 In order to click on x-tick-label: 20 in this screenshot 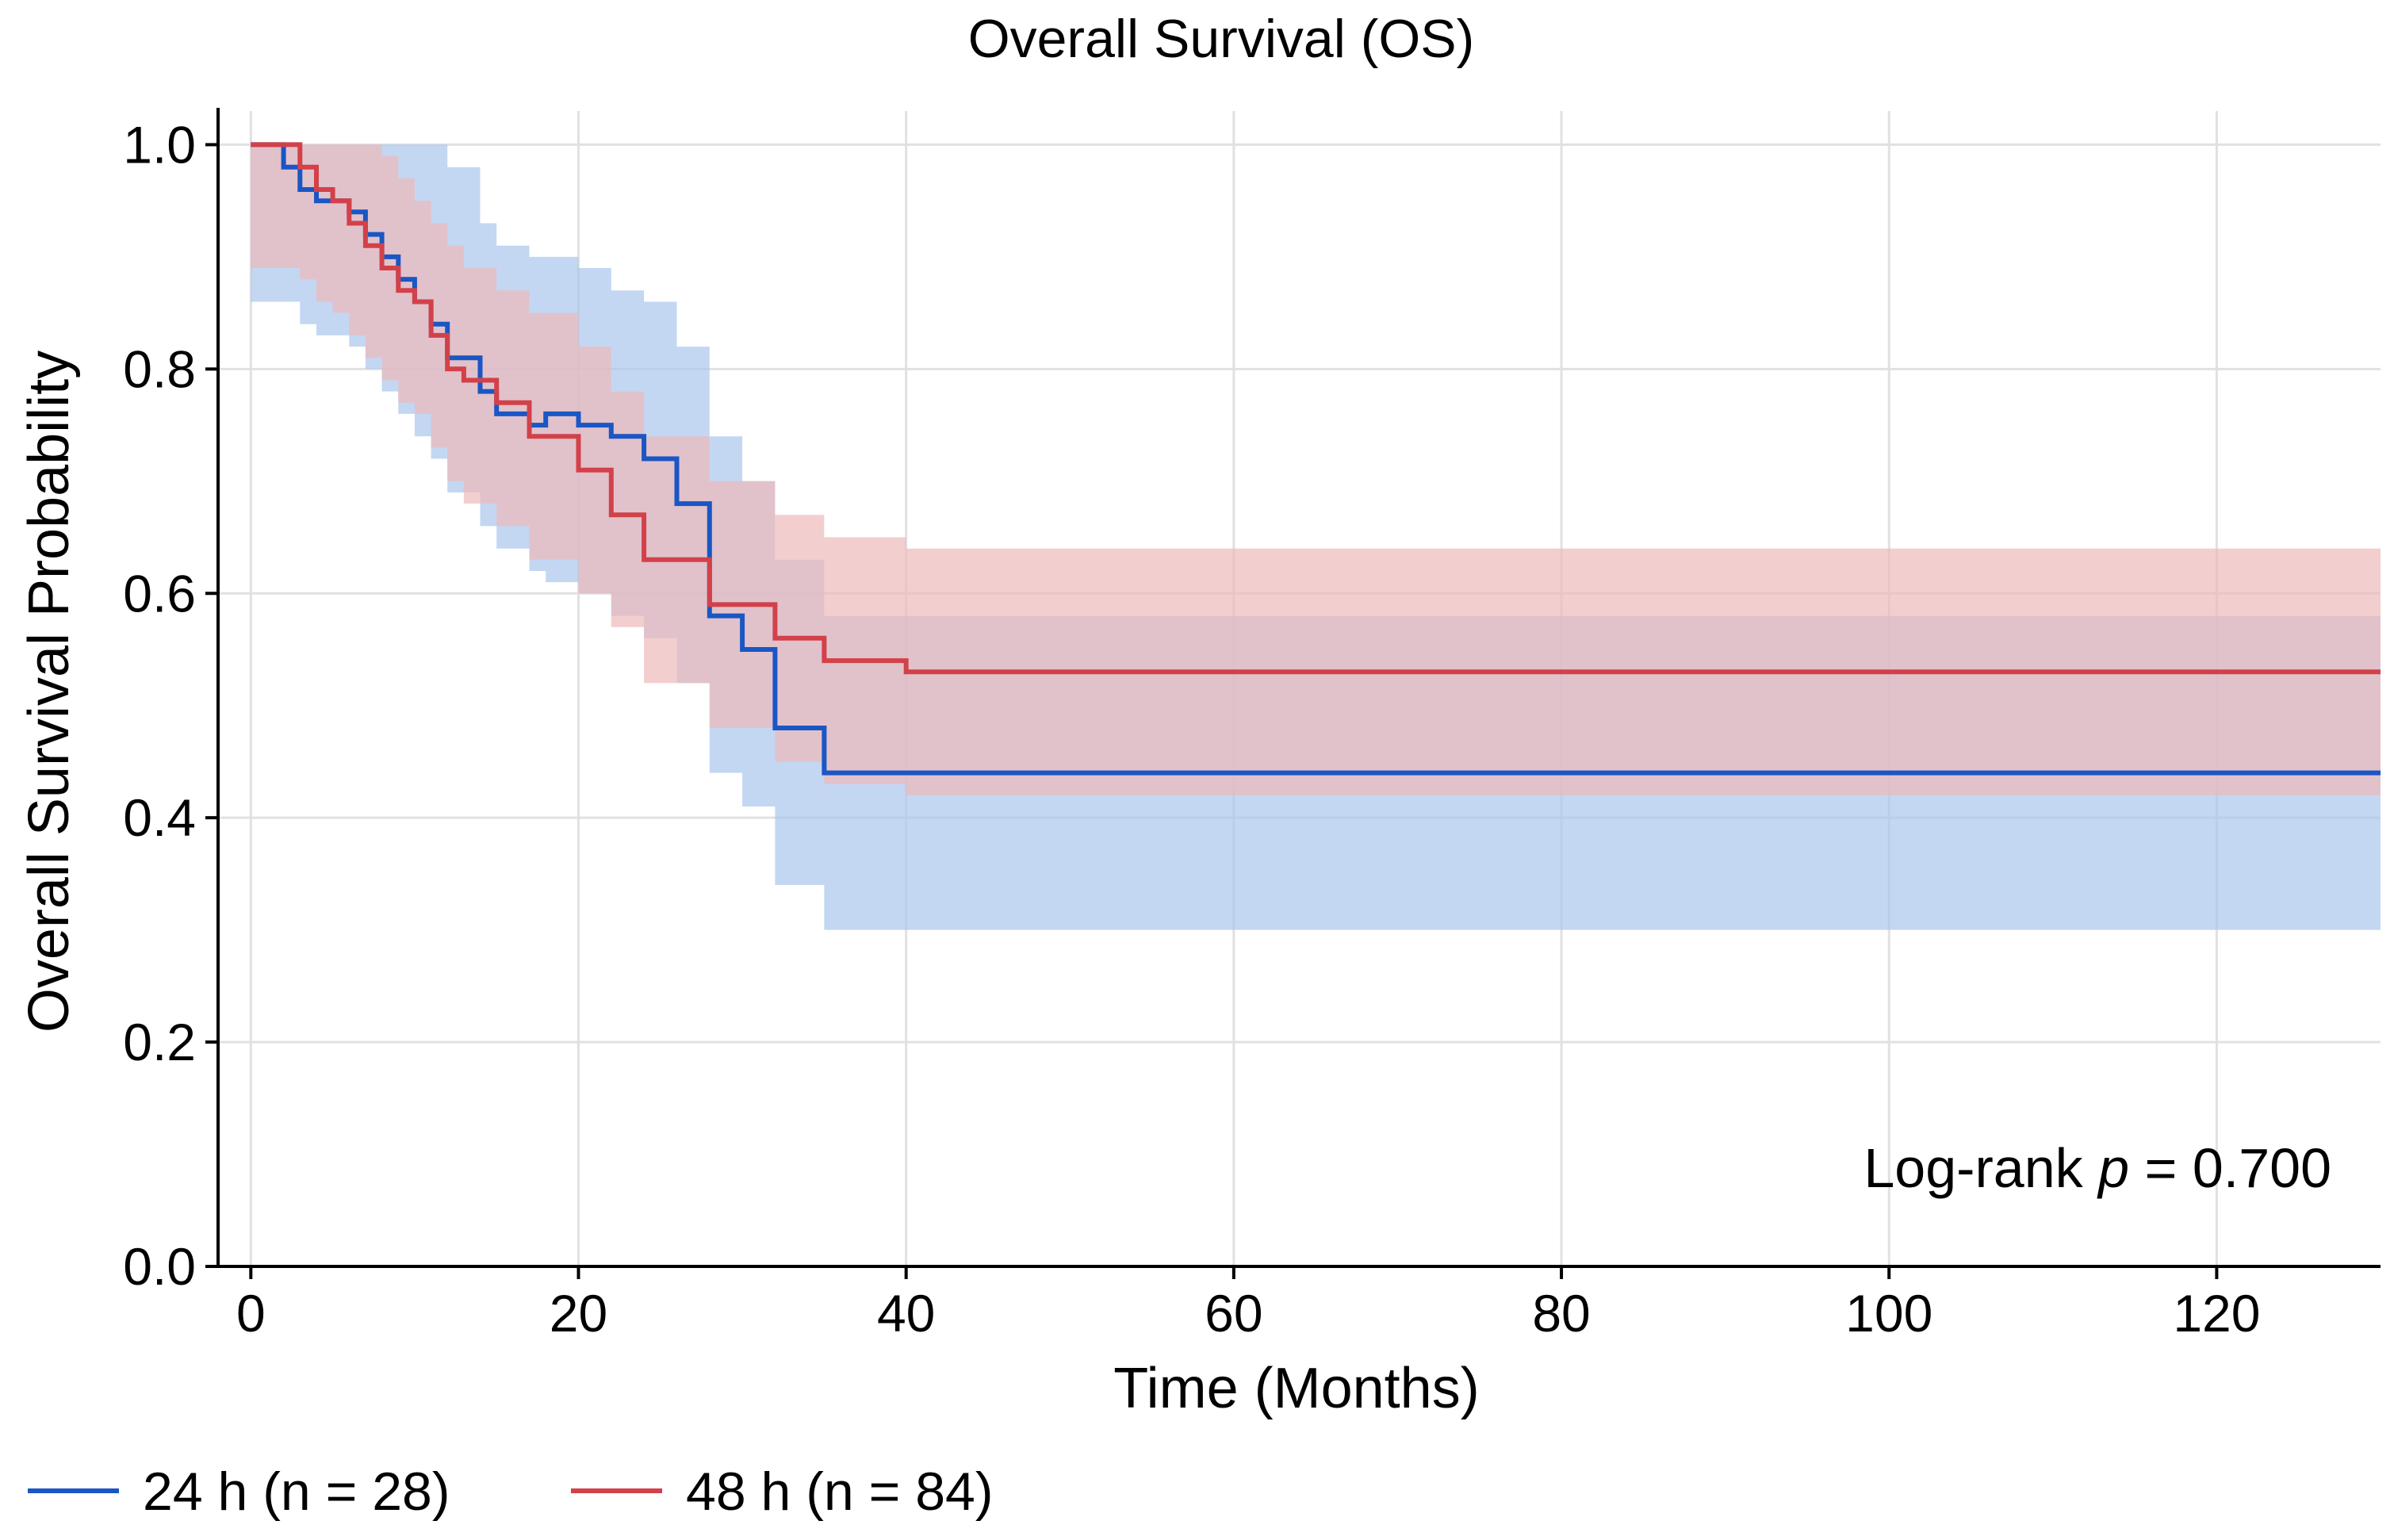, I will do `click(578, 1313)`.